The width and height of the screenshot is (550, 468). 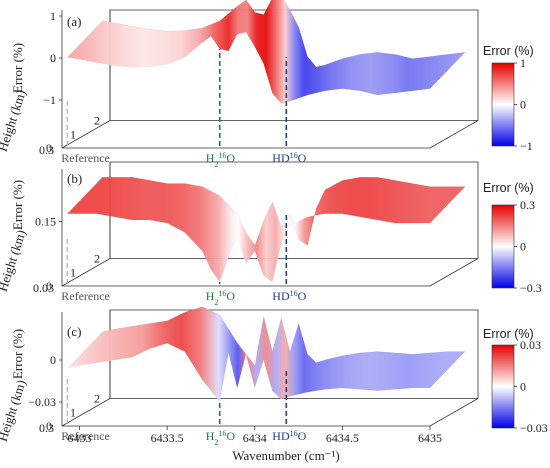 I want to click on panel-c-y-tick-label: 1, so click(x=73, y=412).